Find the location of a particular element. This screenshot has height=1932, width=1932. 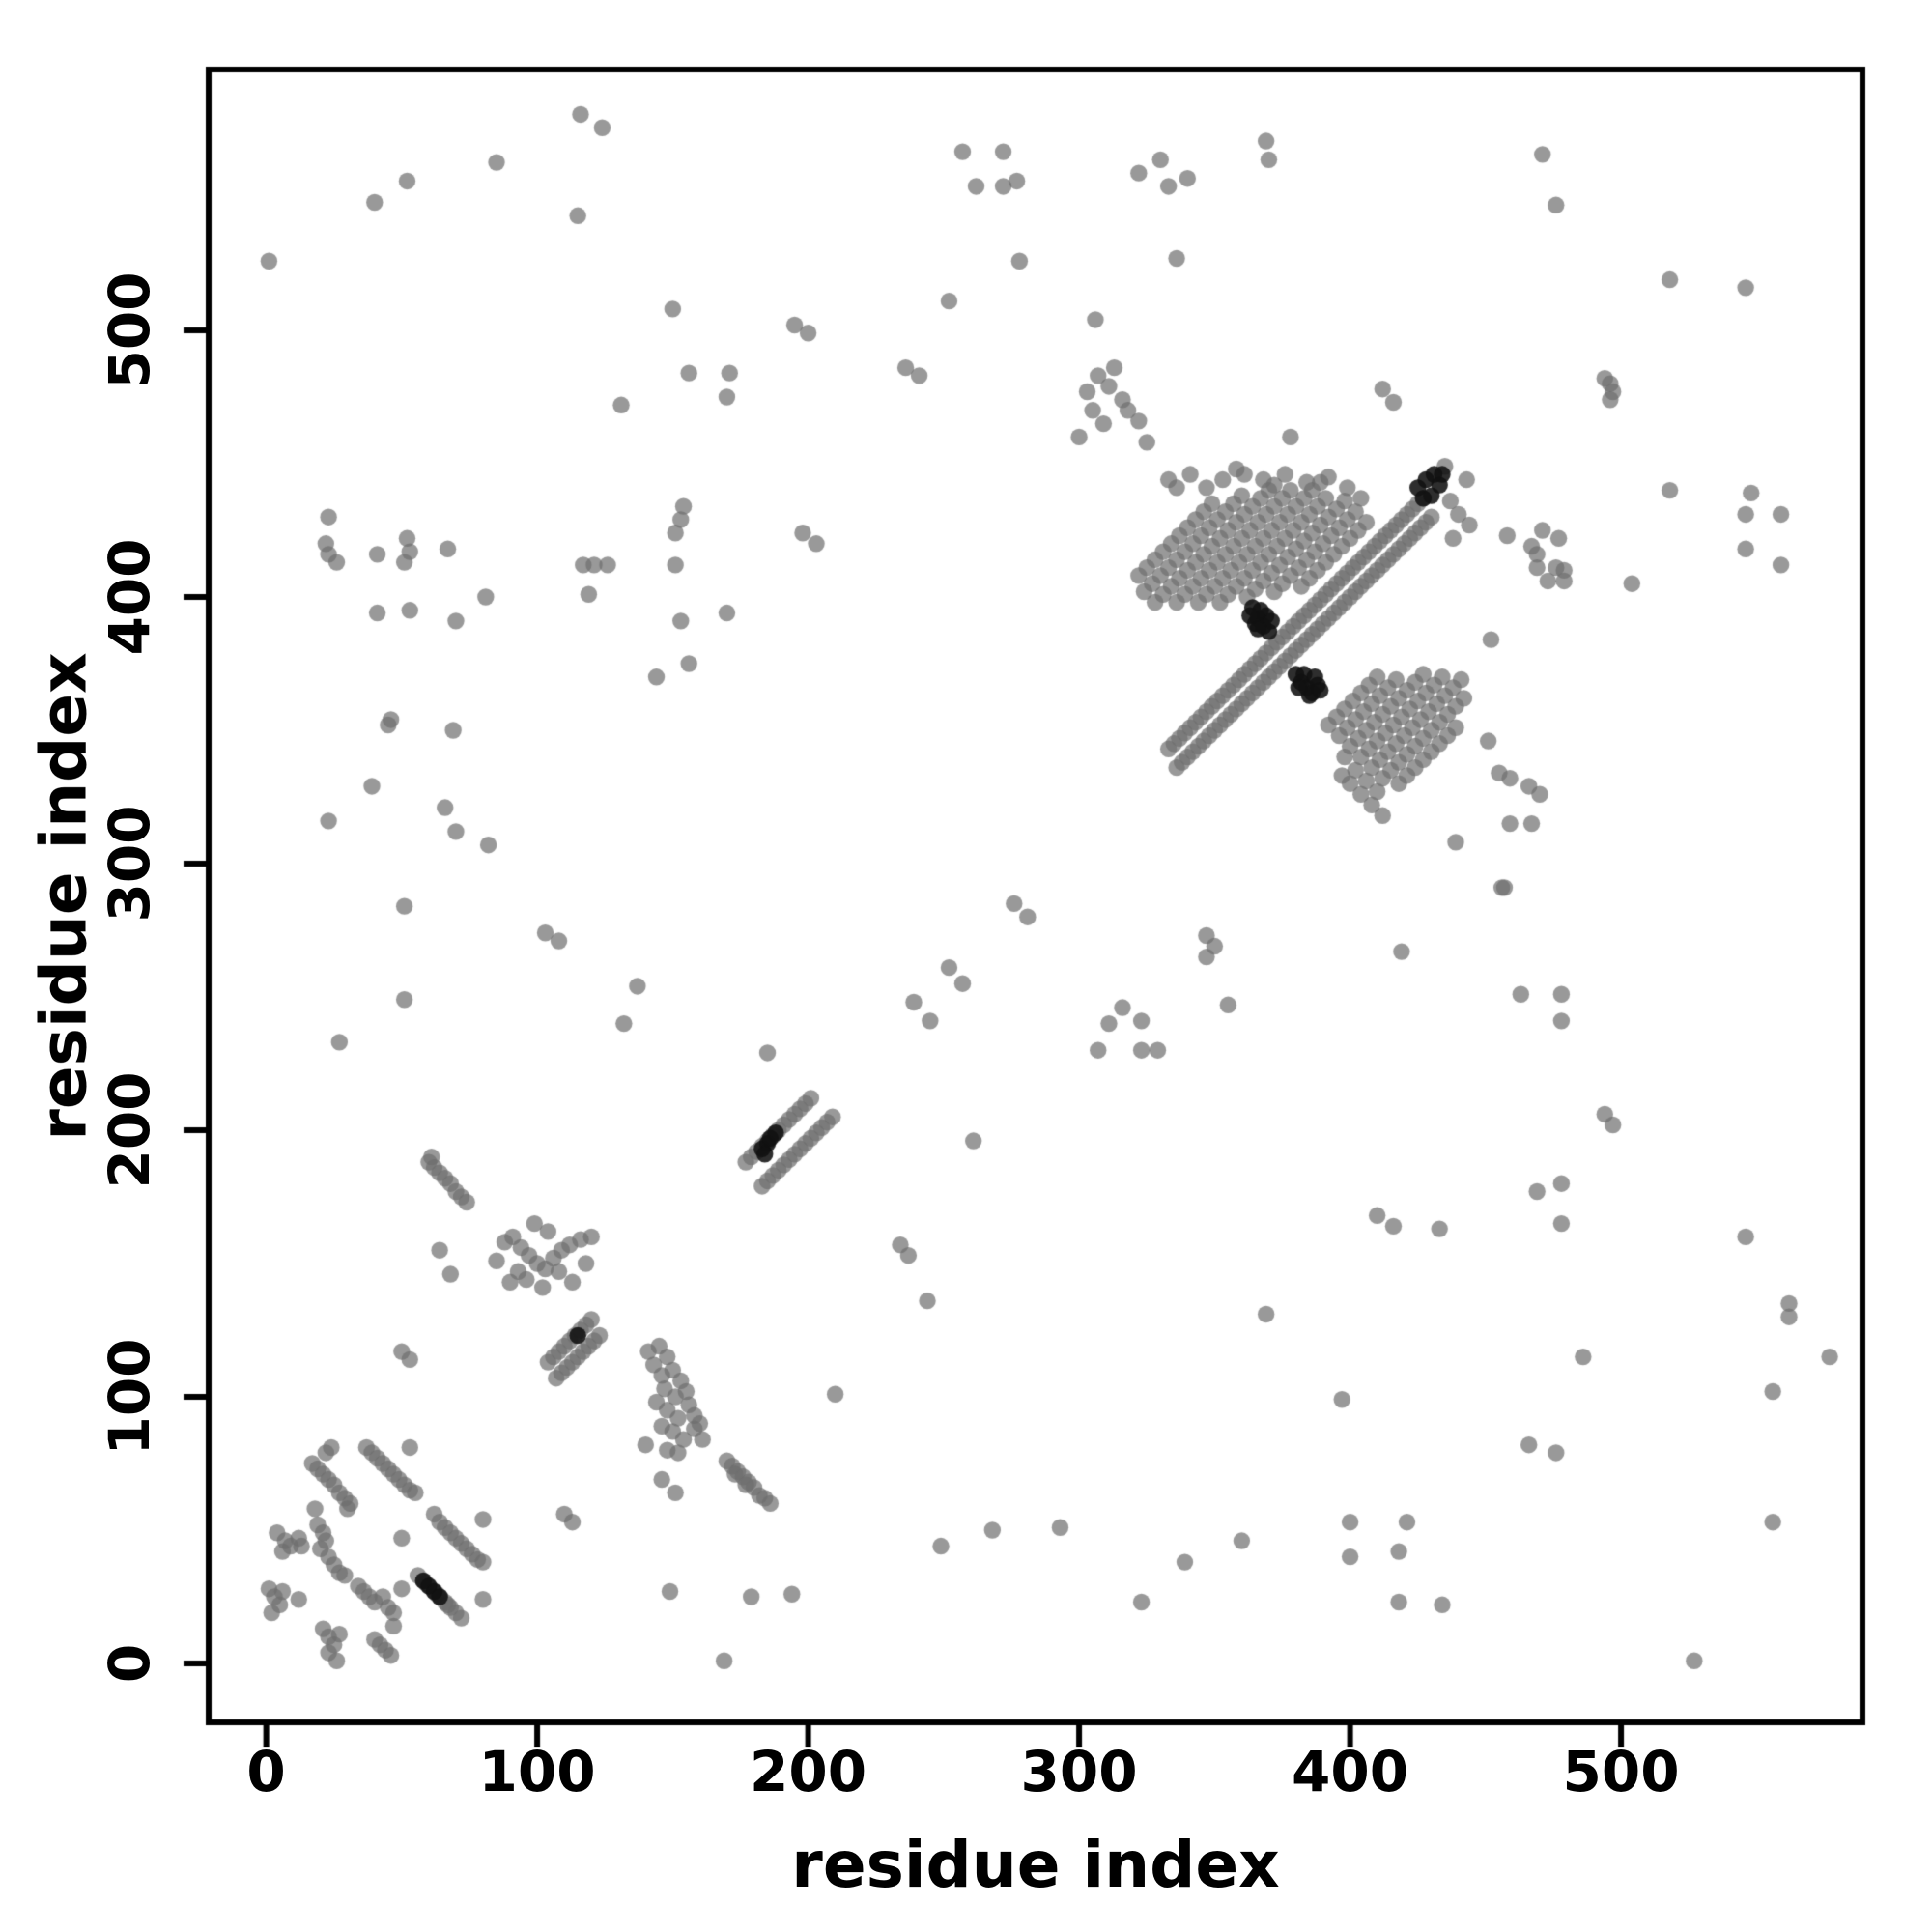

x-tick-label: 100 is located at coordinates (537, 1771).